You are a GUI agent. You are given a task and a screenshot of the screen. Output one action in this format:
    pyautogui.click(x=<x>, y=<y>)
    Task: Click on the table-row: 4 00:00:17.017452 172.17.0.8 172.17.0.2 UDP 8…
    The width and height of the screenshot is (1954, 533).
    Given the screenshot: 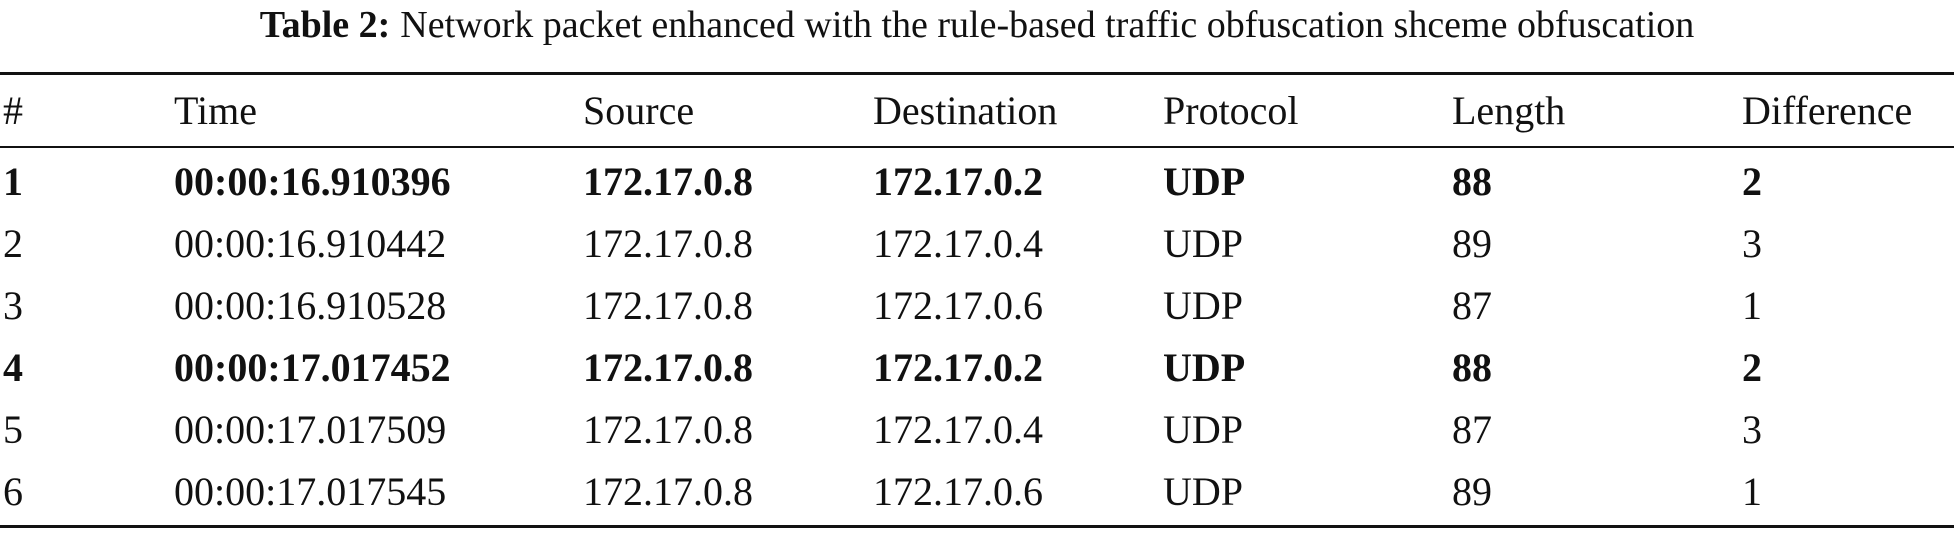 What is the action you would take?
    pyautogui.click(x=977, y=368)
    